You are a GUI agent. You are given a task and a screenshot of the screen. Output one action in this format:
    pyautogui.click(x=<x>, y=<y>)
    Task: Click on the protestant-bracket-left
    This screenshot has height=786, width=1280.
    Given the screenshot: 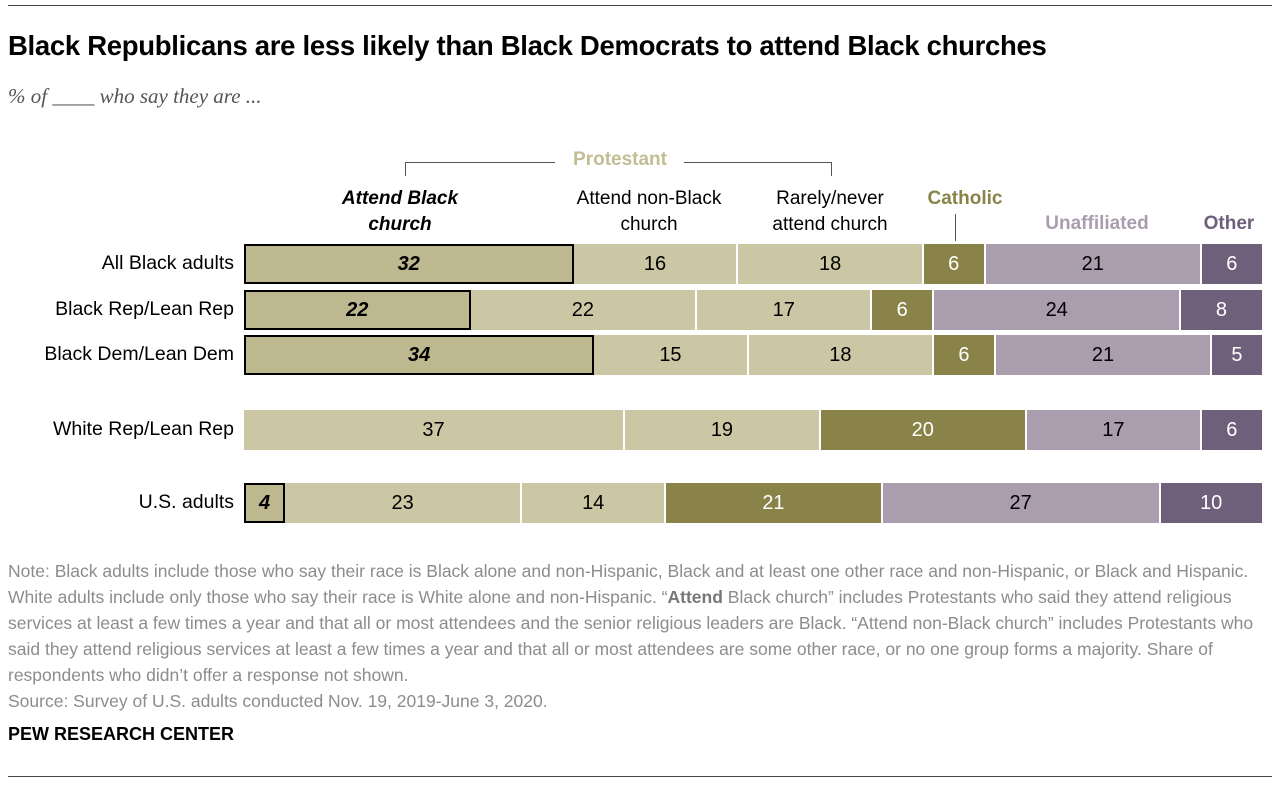 What is the action you would take?
    pyautogui.click(x=480, y=162)
    